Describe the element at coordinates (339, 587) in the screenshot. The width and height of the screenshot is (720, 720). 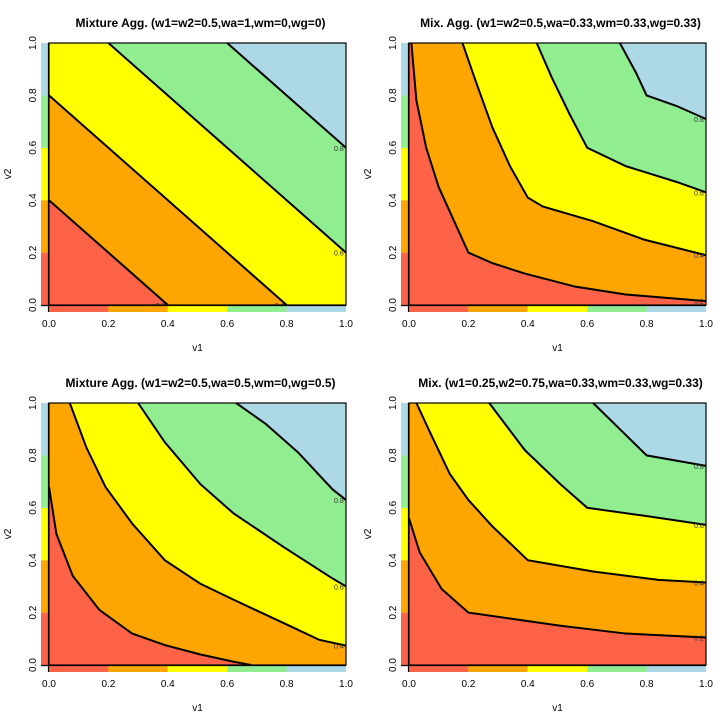
I see `contour-label-0.6: 0.6` at that location.